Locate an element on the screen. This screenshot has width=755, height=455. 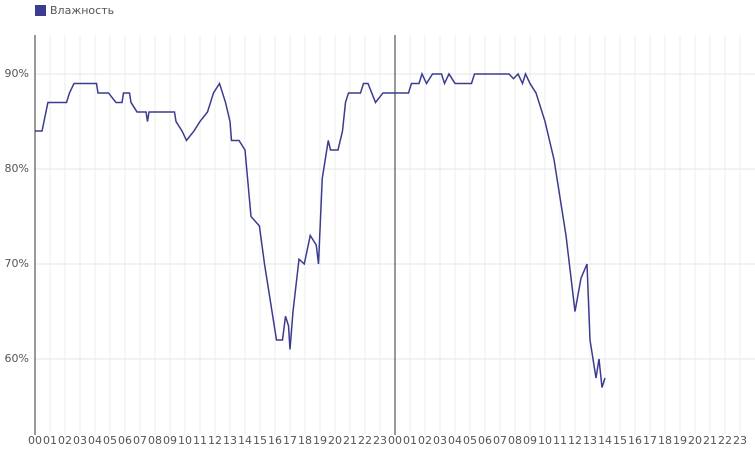
y-tick-label: 80% is located at coordinates (17, 168).